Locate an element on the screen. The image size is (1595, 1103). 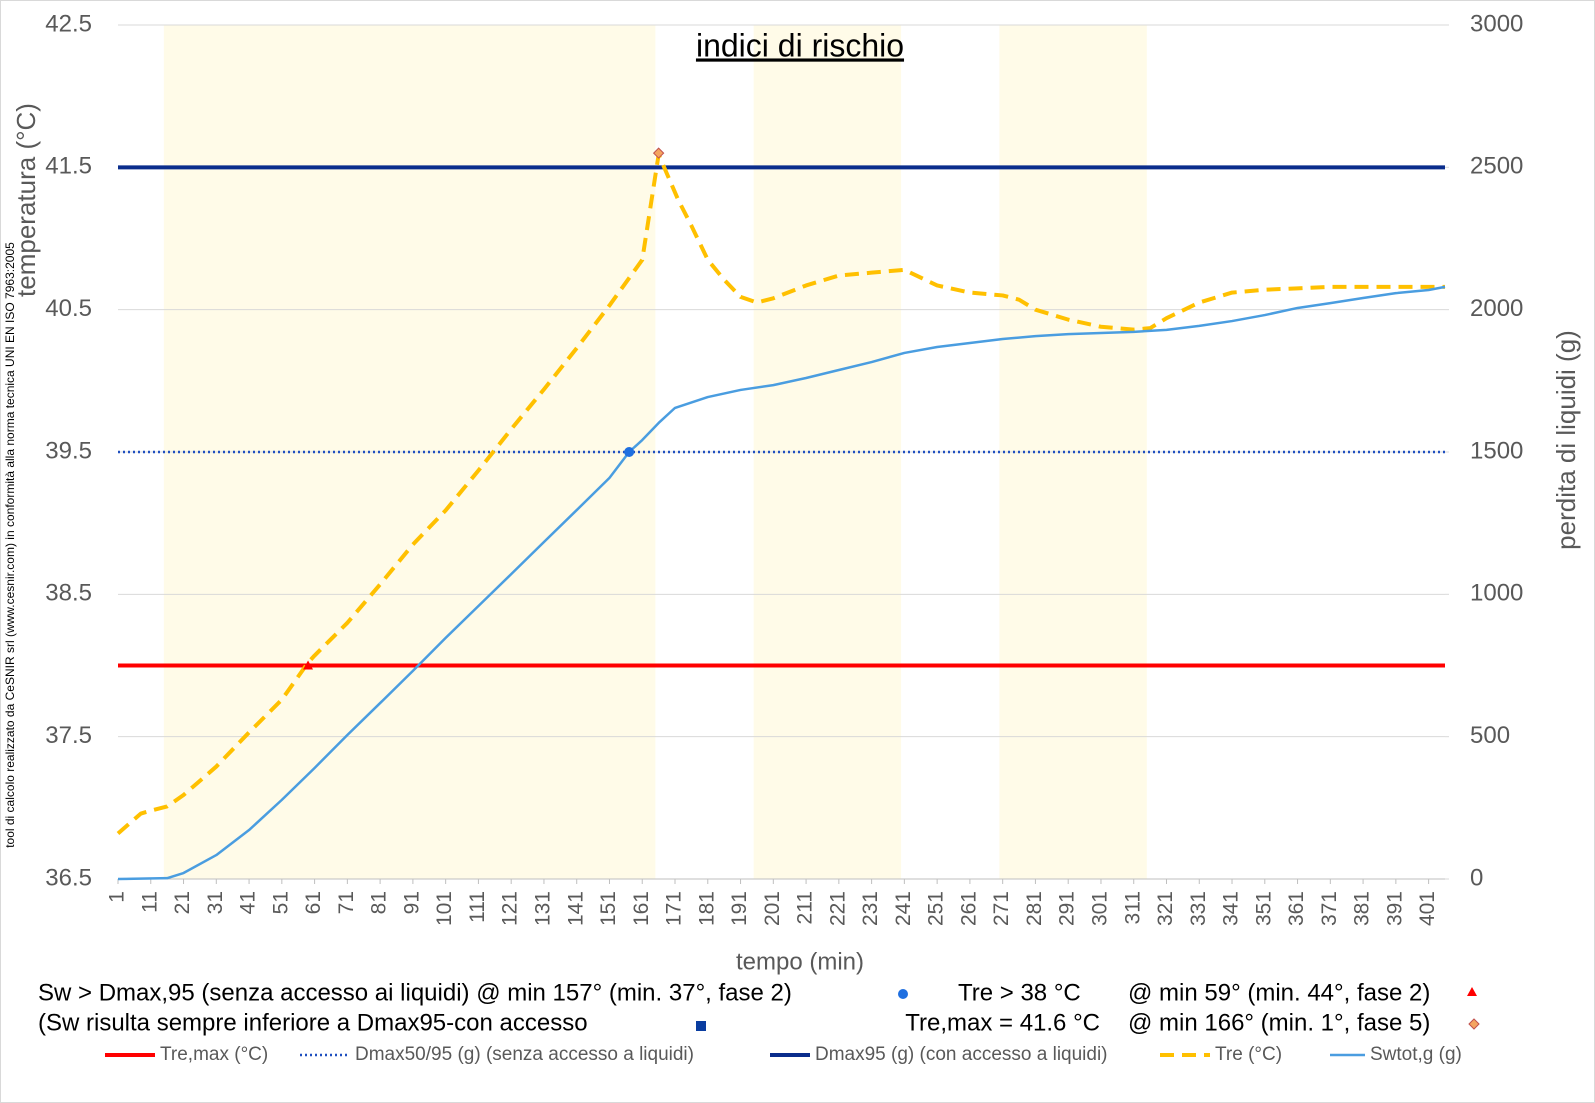
x-tick-label: 201 is located at coordinates (772, 908).